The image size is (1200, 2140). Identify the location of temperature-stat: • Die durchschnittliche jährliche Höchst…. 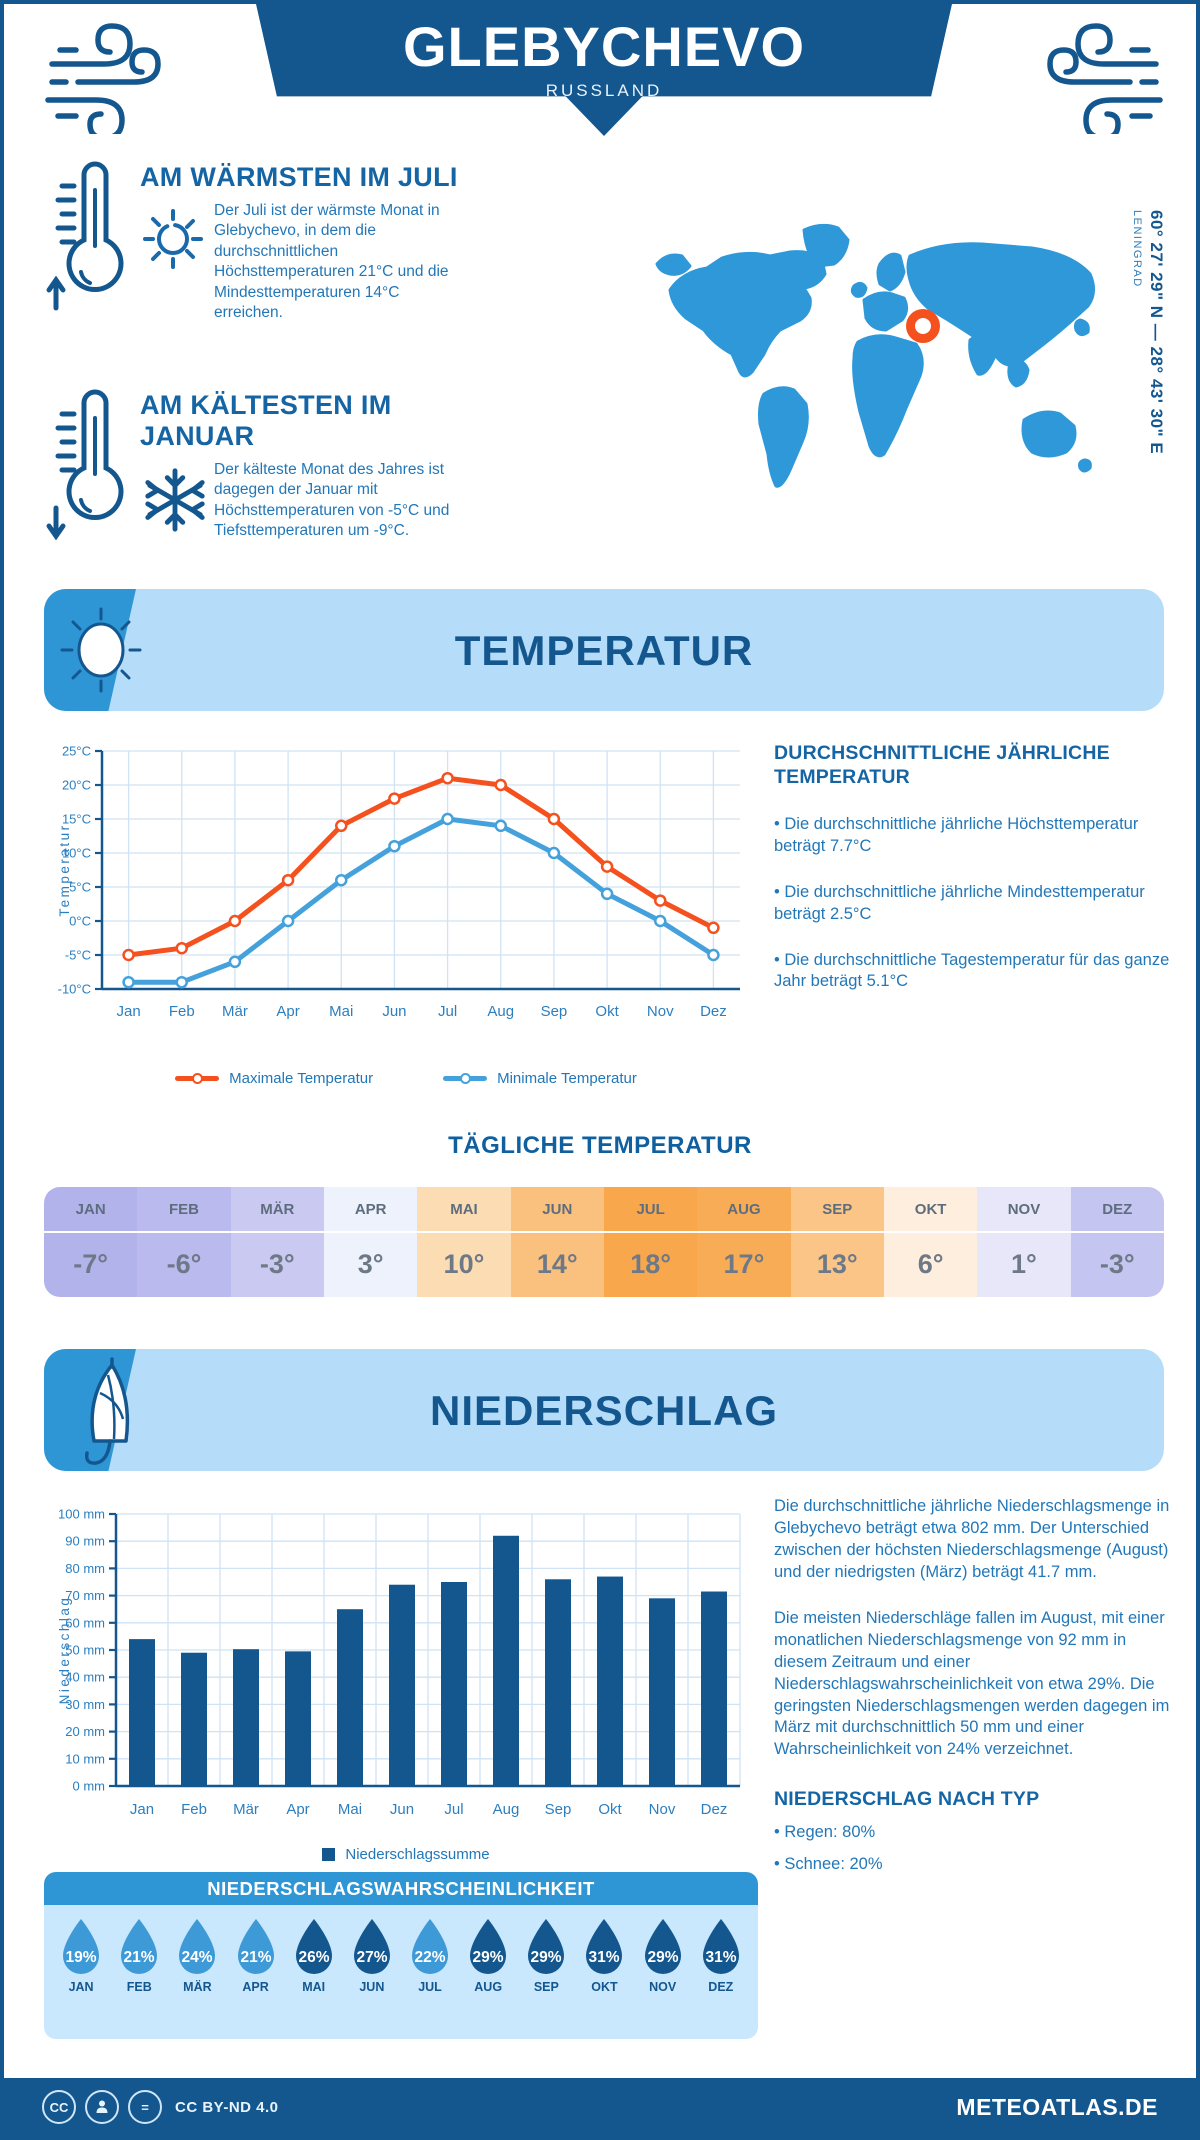
(956, 834).